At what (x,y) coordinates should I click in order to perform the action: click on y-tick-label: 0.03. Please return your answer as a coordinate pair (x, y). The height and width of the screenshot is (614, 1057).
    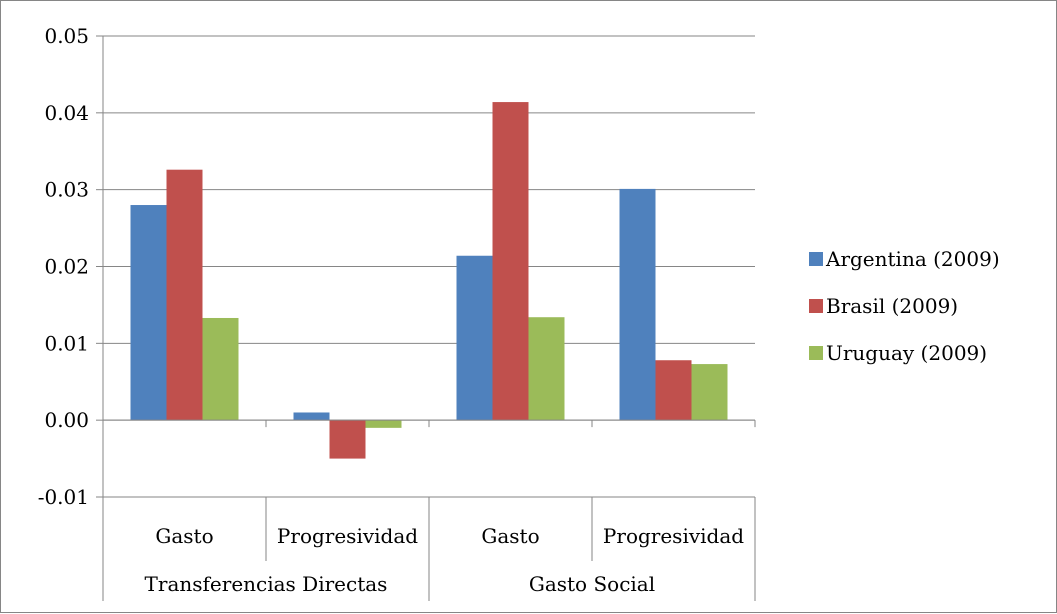
    Looking at the image, I should click on (66, 190).